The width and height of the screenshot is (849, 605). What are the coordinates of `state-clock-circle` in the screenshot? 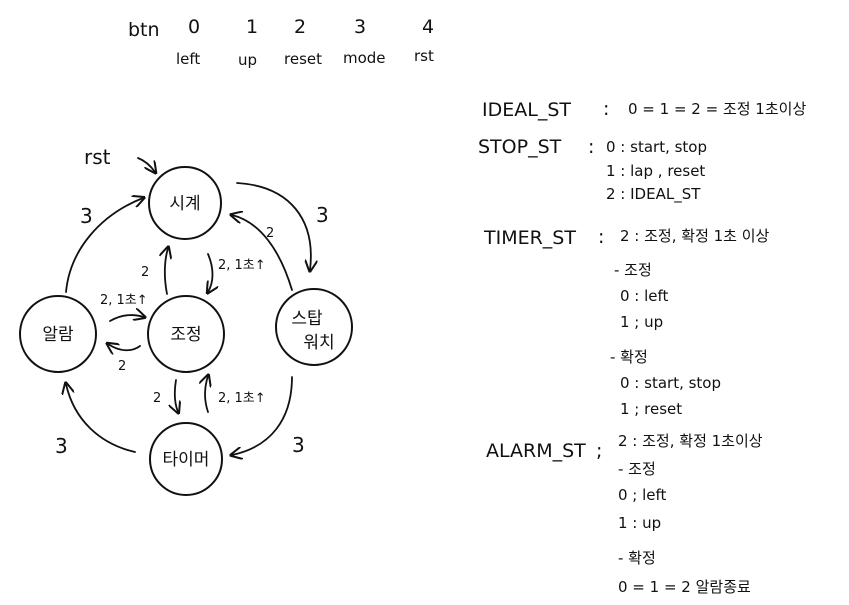 It's located at (185, 203).